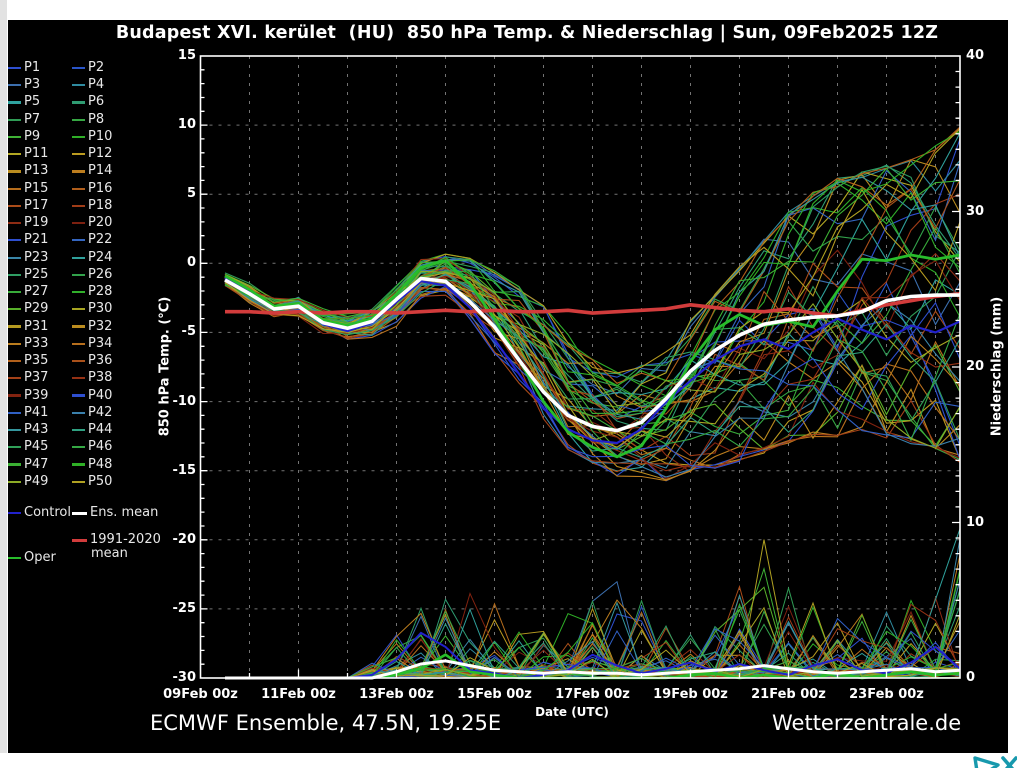 Image resolution: width=1017 pixels, height=768 pixels. I want to click on legend-item-climate-mean-line2-label: mean, so click(109, 553).